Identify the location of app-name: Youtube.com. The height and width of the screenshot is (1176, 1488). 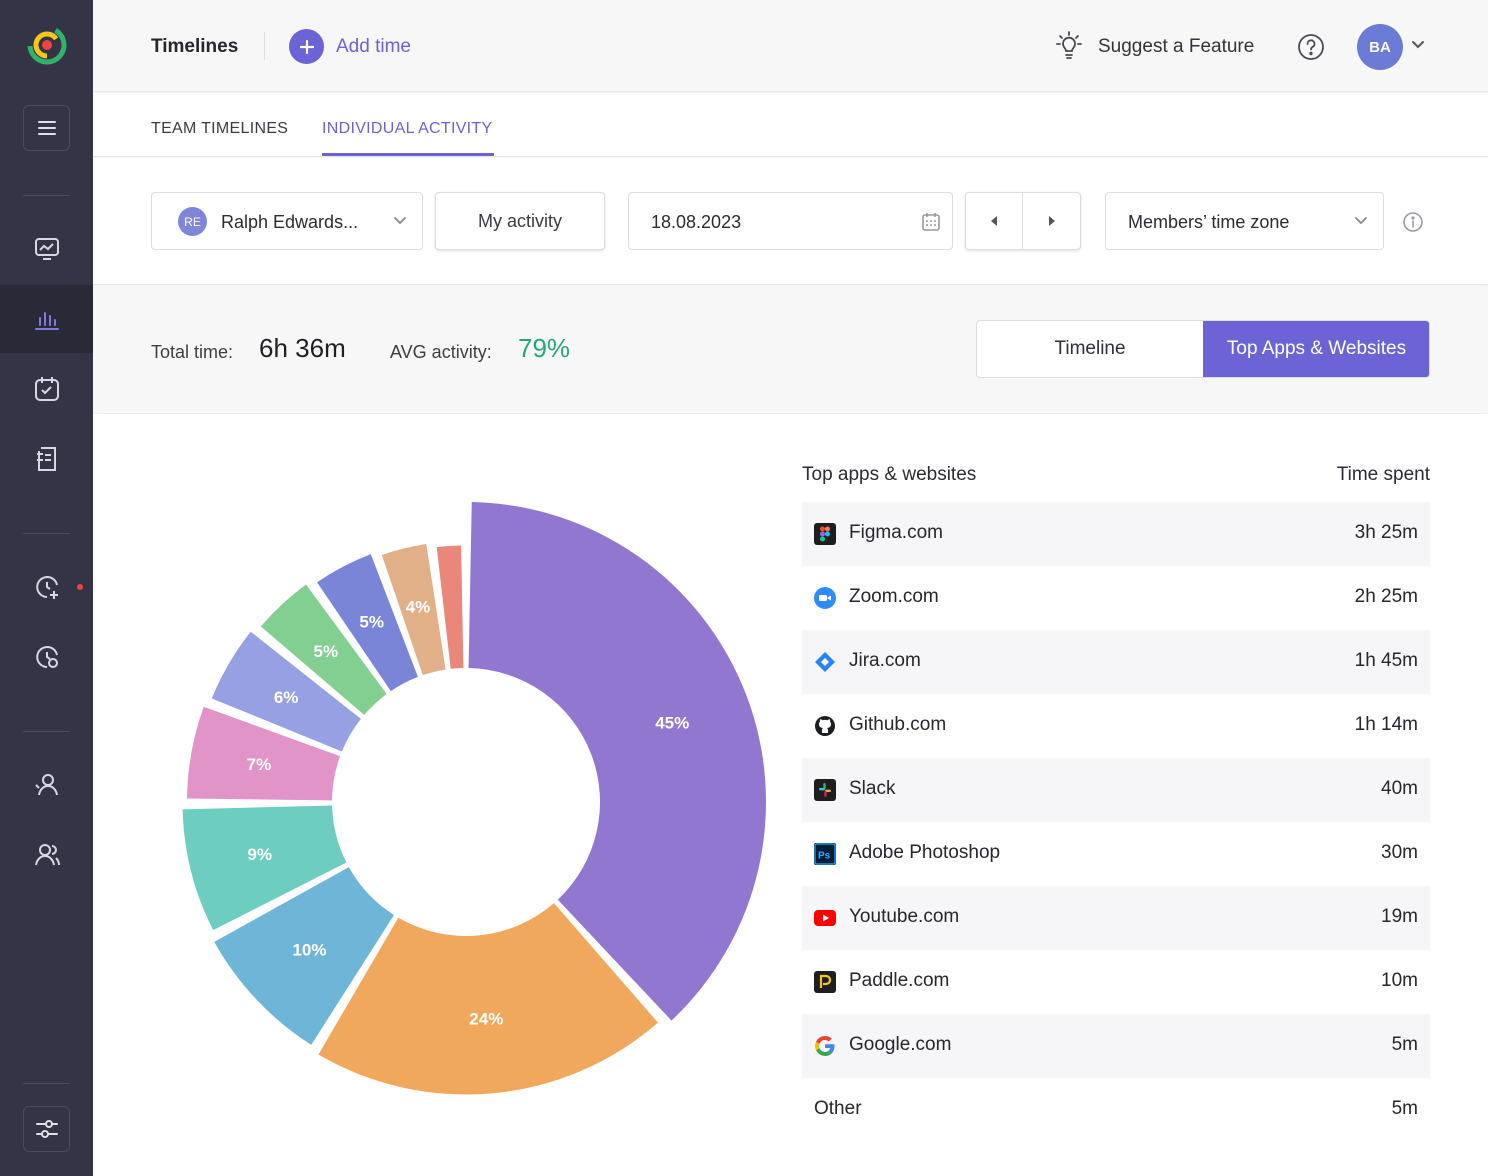
(904, 916).